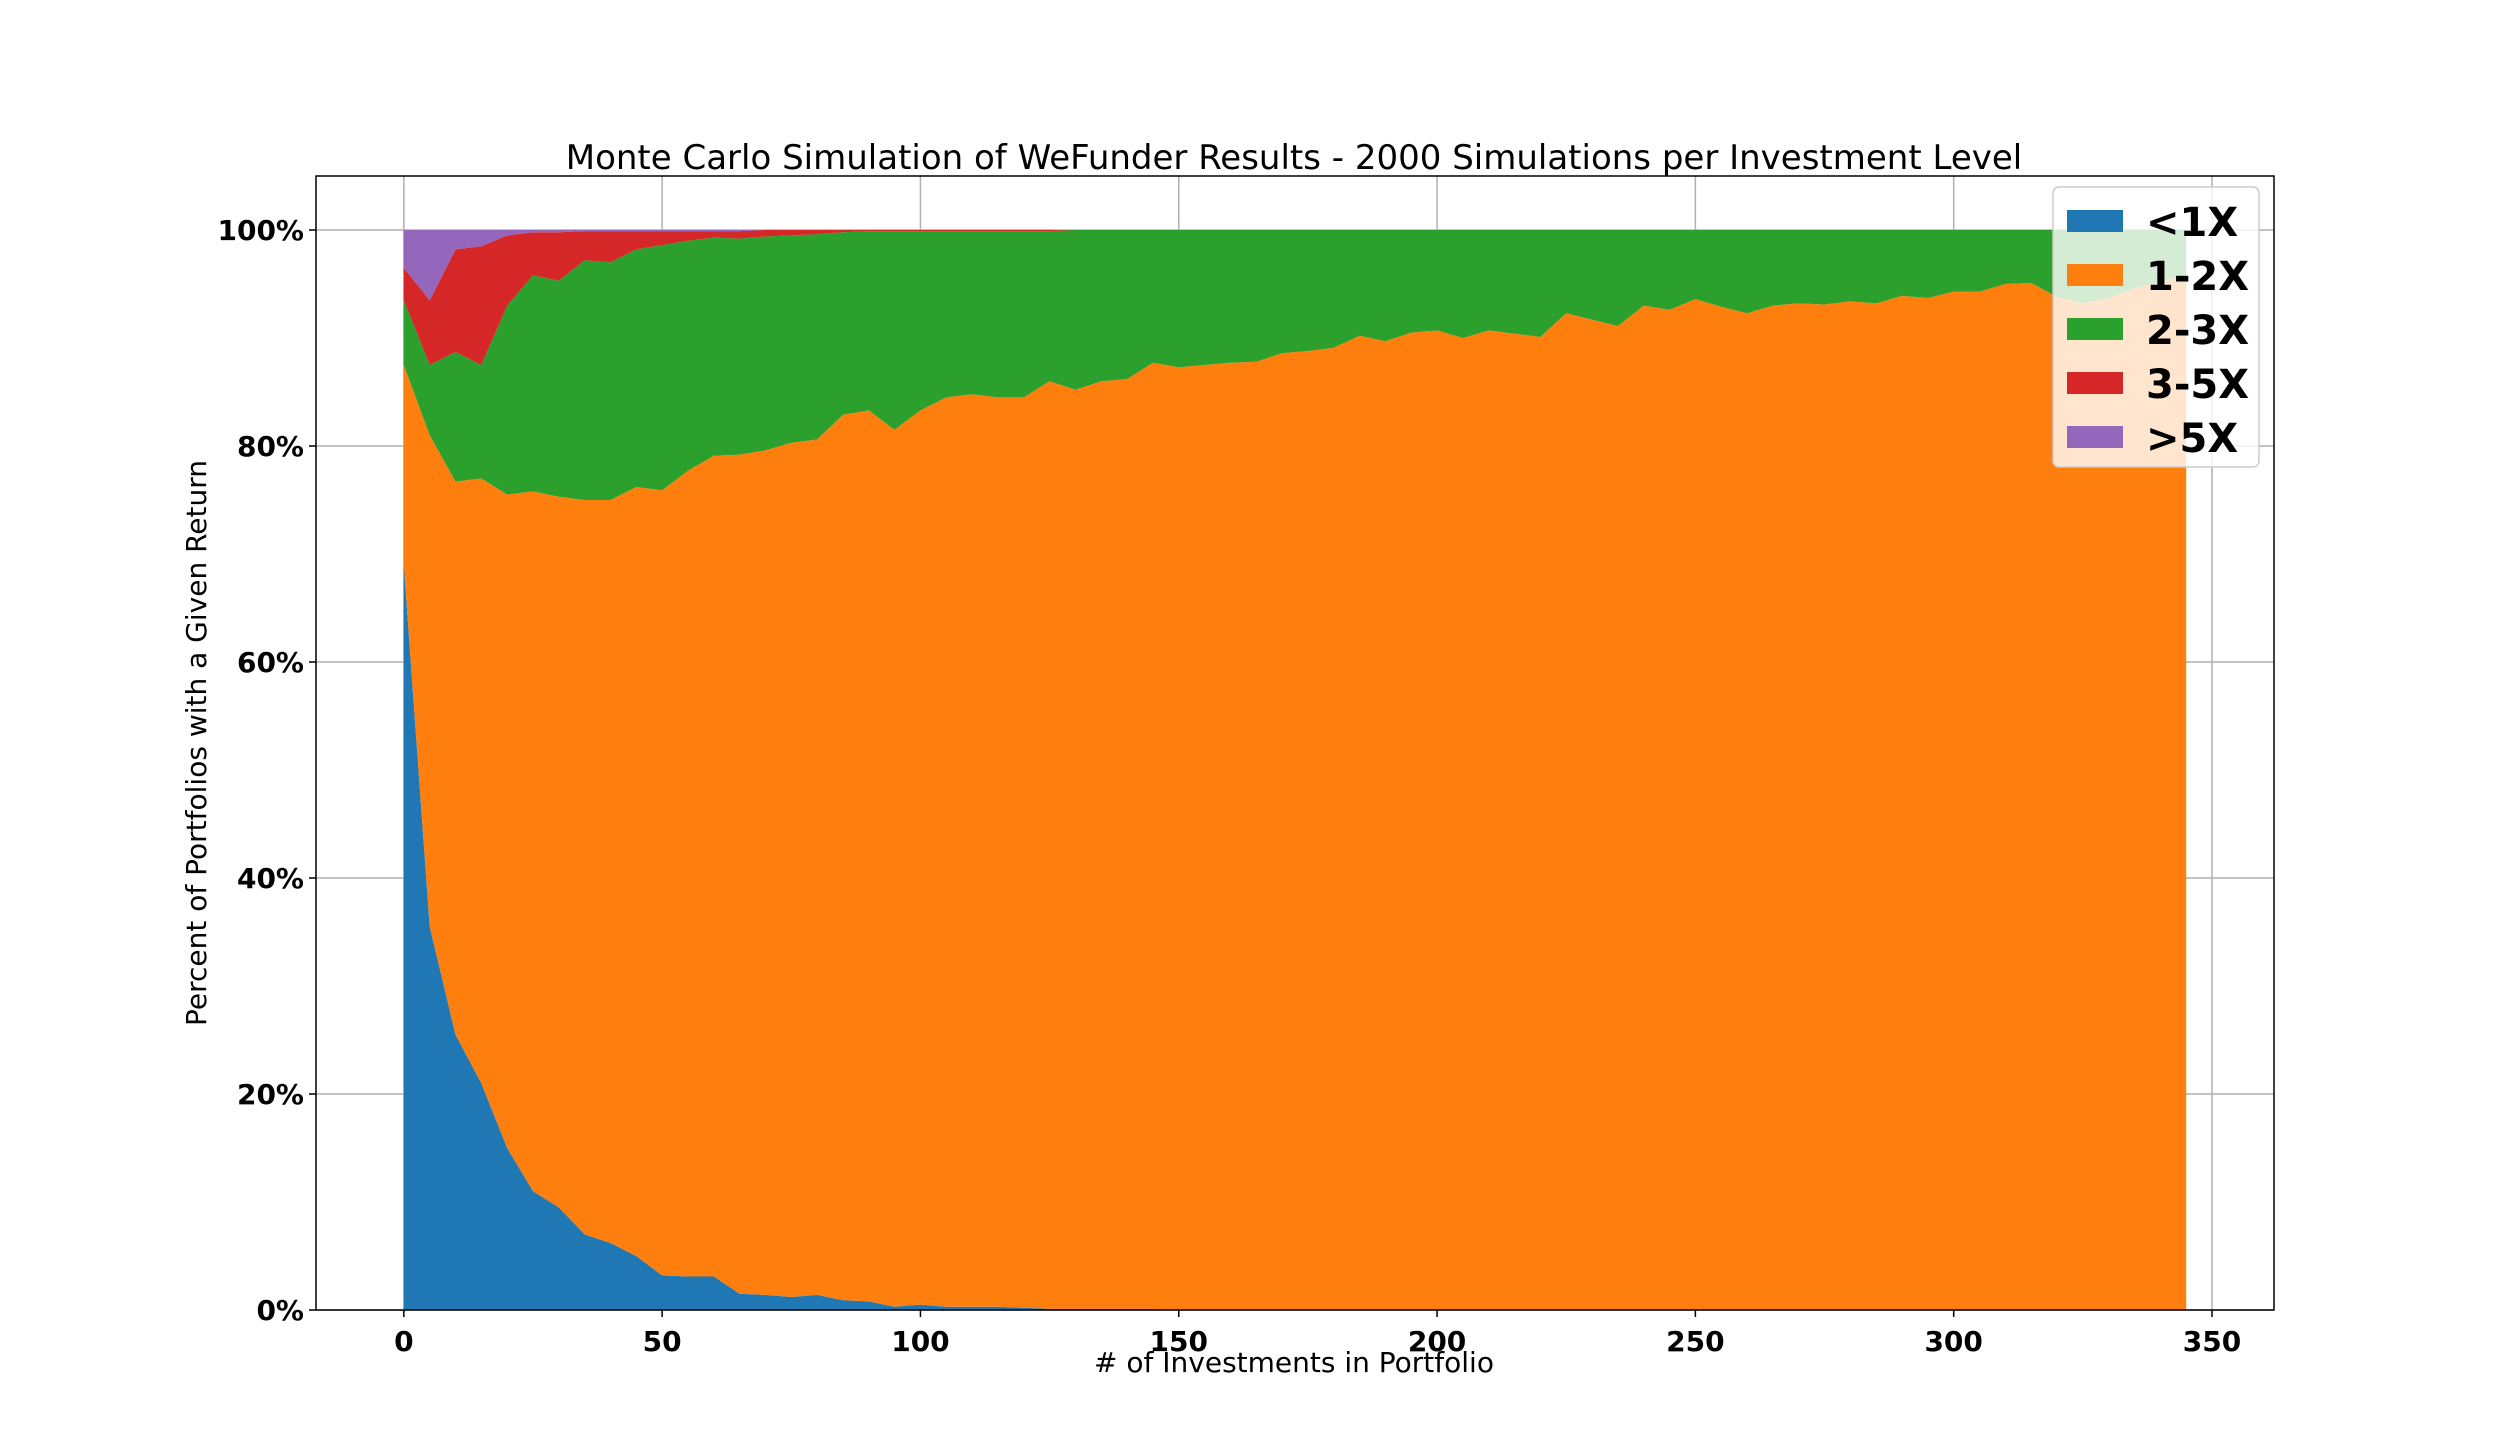 The image size is (2500, 1456). I want to click on legend: <1X 1-2X 2-3X 3-5X >5X, so click(2156, 327).